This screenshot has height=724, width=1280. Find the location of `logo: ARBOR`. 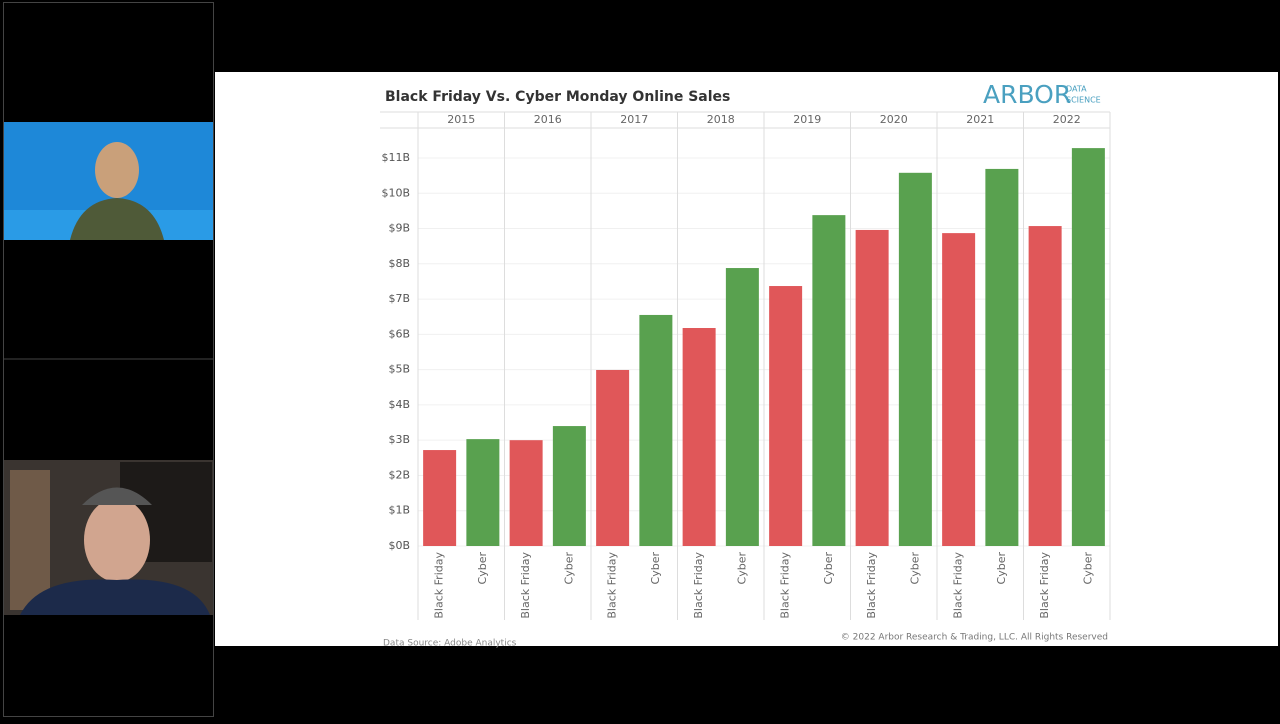

logo: ARBOR is located at coordinates (1027, 94).